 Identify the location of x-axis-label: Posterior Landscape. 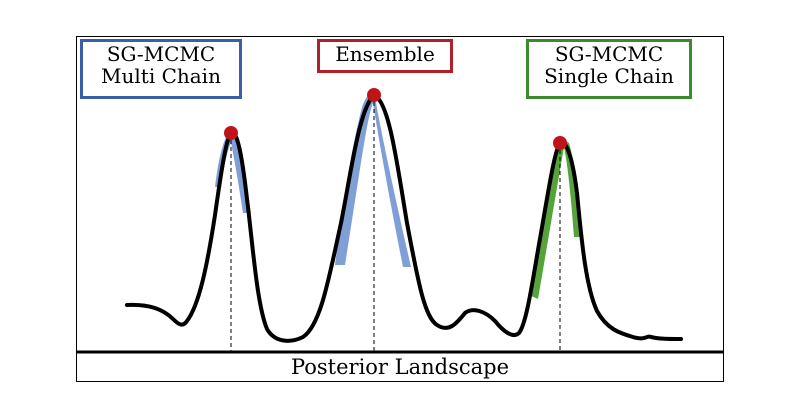
(400, 367).